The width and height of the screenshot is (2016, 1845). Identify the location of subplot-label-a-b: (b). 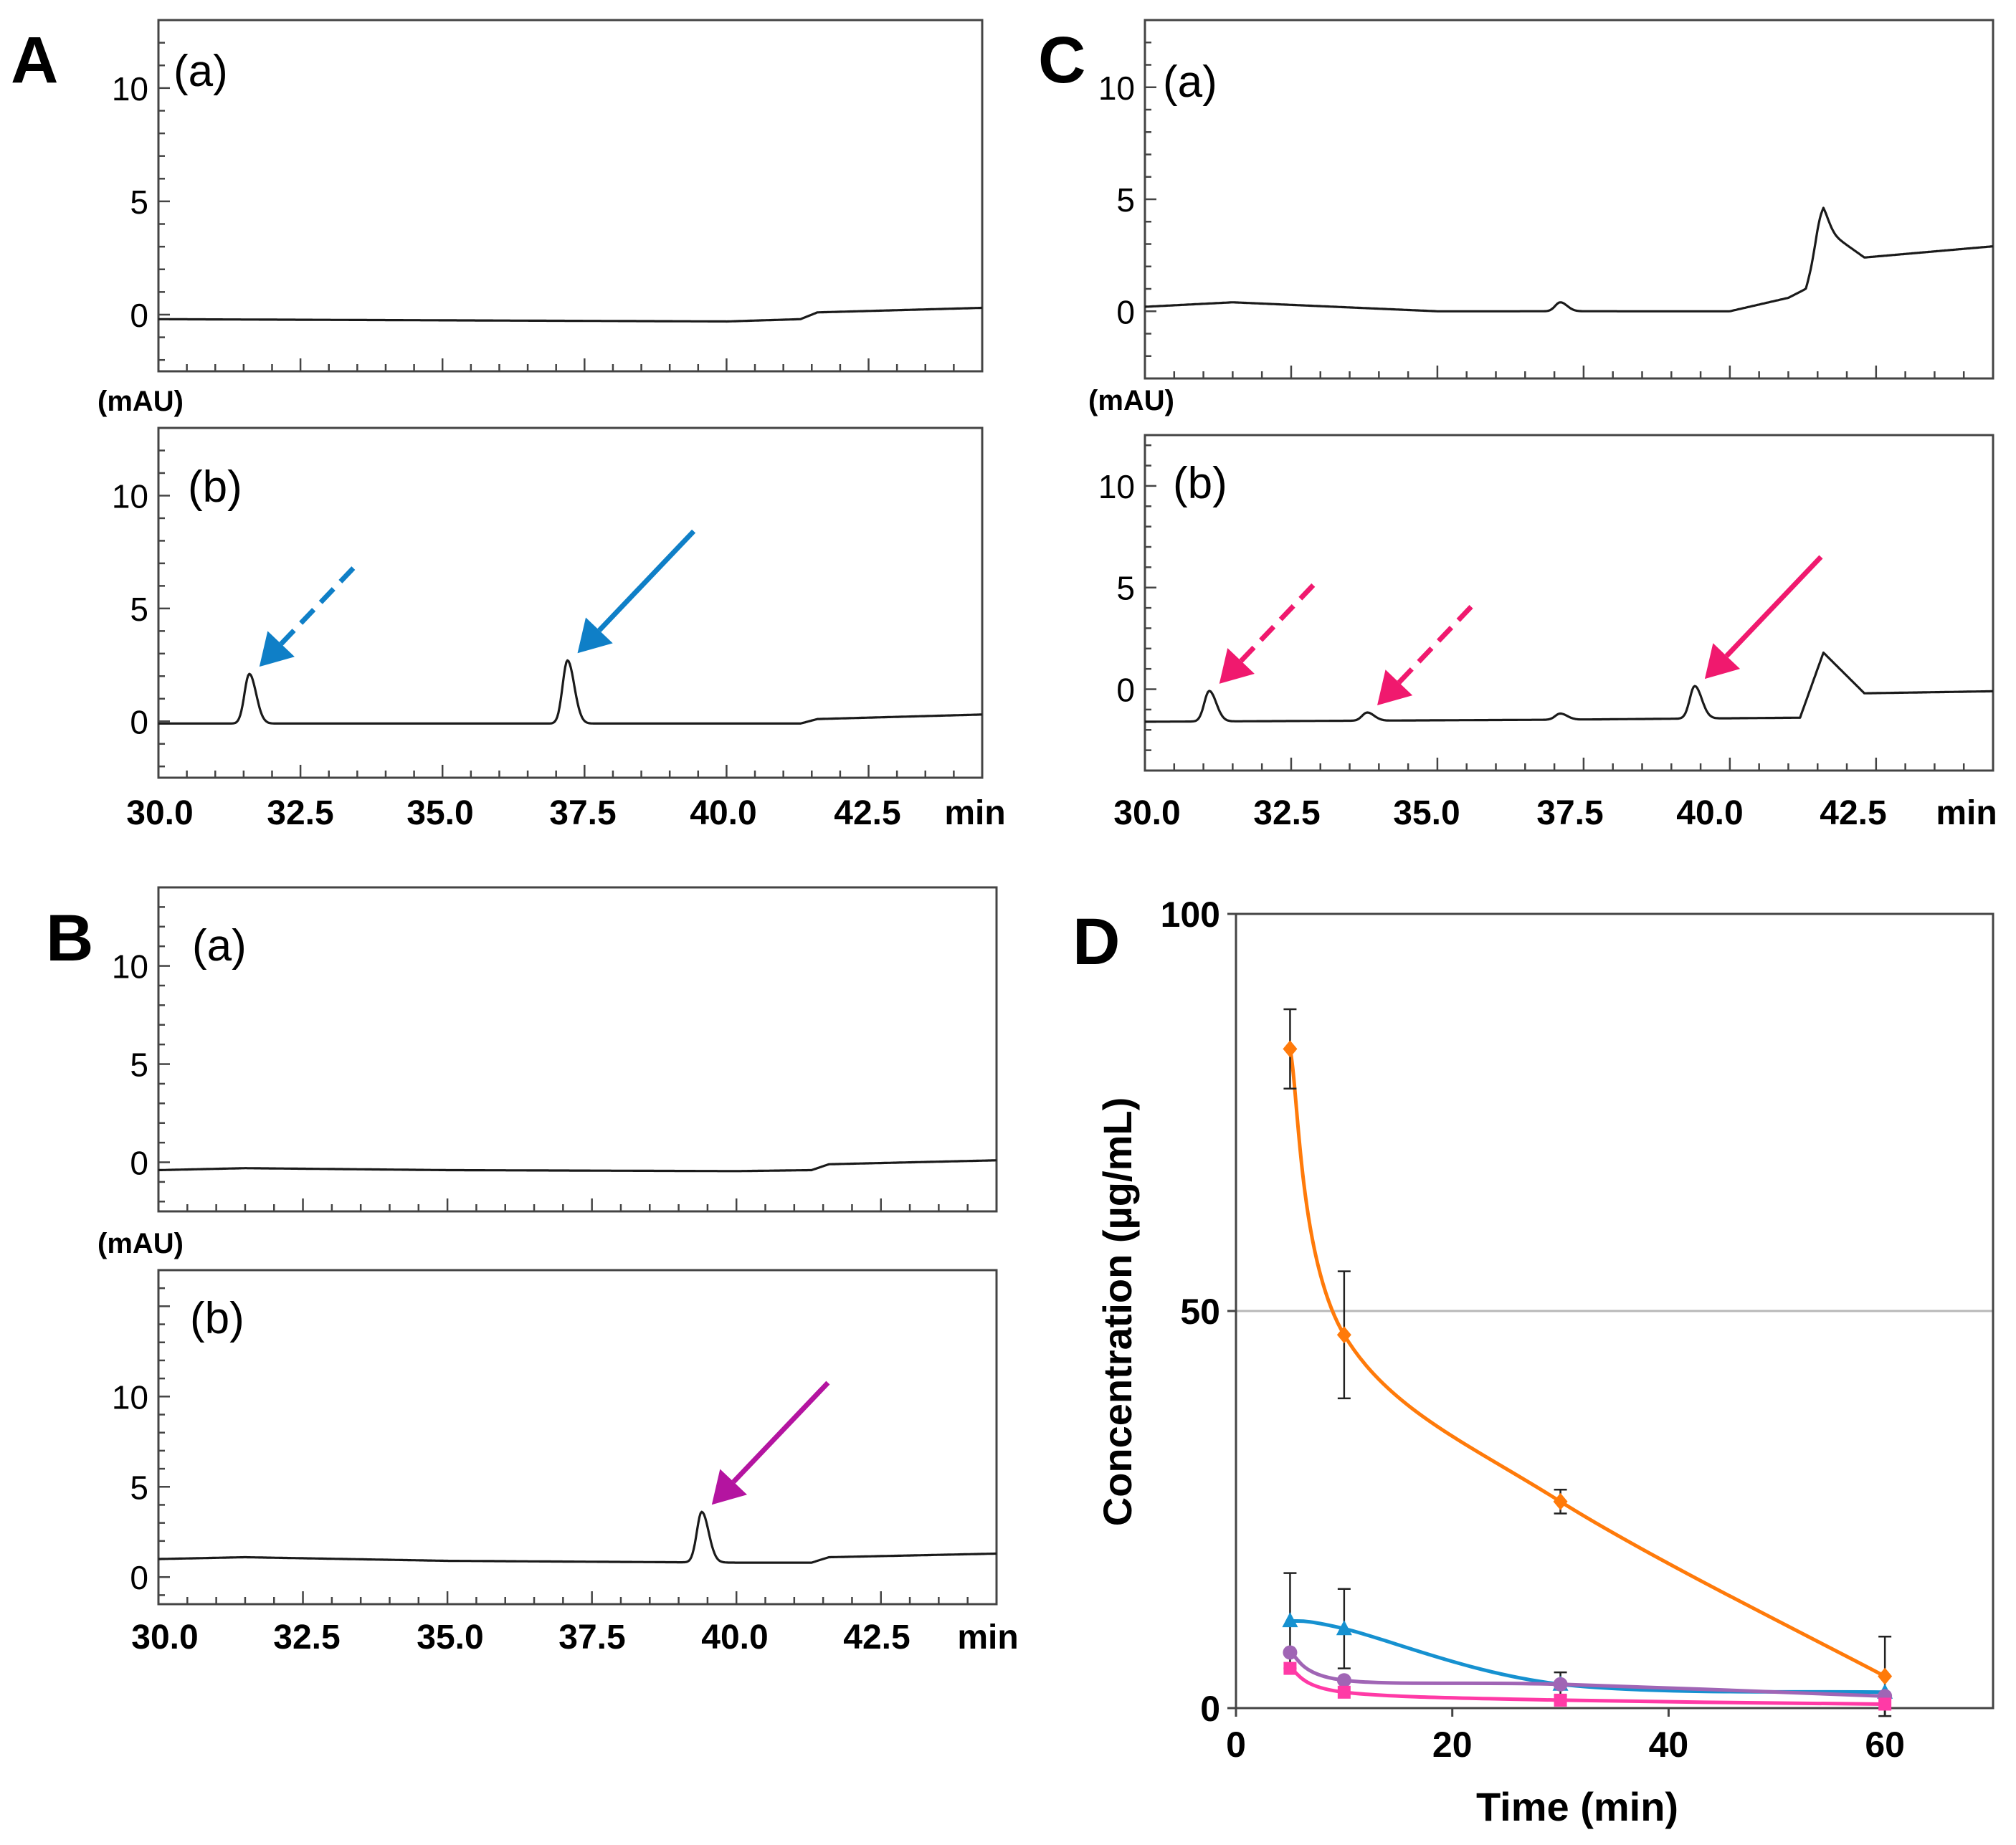
(215, 487).